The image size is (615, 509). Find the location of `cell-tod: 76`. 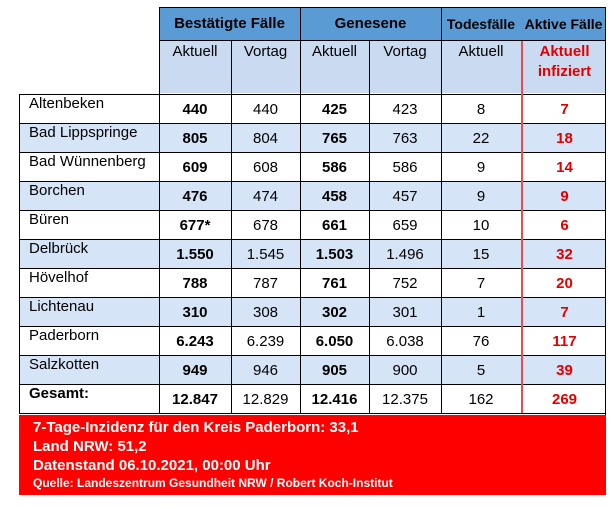

cell-tod: 76 is located at coordinates (481, 341).